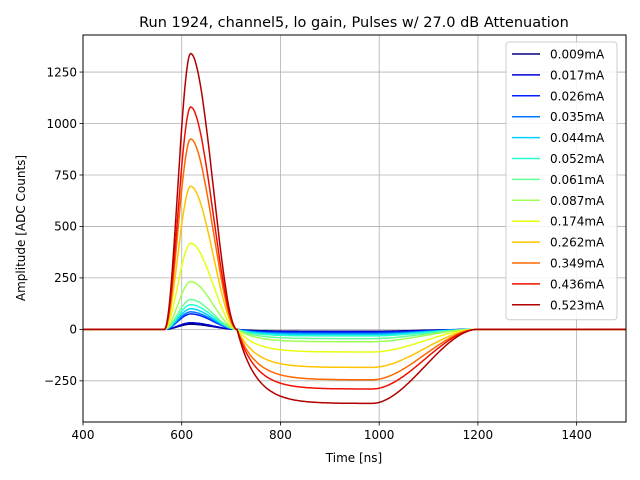 This screenshot has width=640, height=480. I want to click on legend-entry: 0.017mA, so click(577, 75).